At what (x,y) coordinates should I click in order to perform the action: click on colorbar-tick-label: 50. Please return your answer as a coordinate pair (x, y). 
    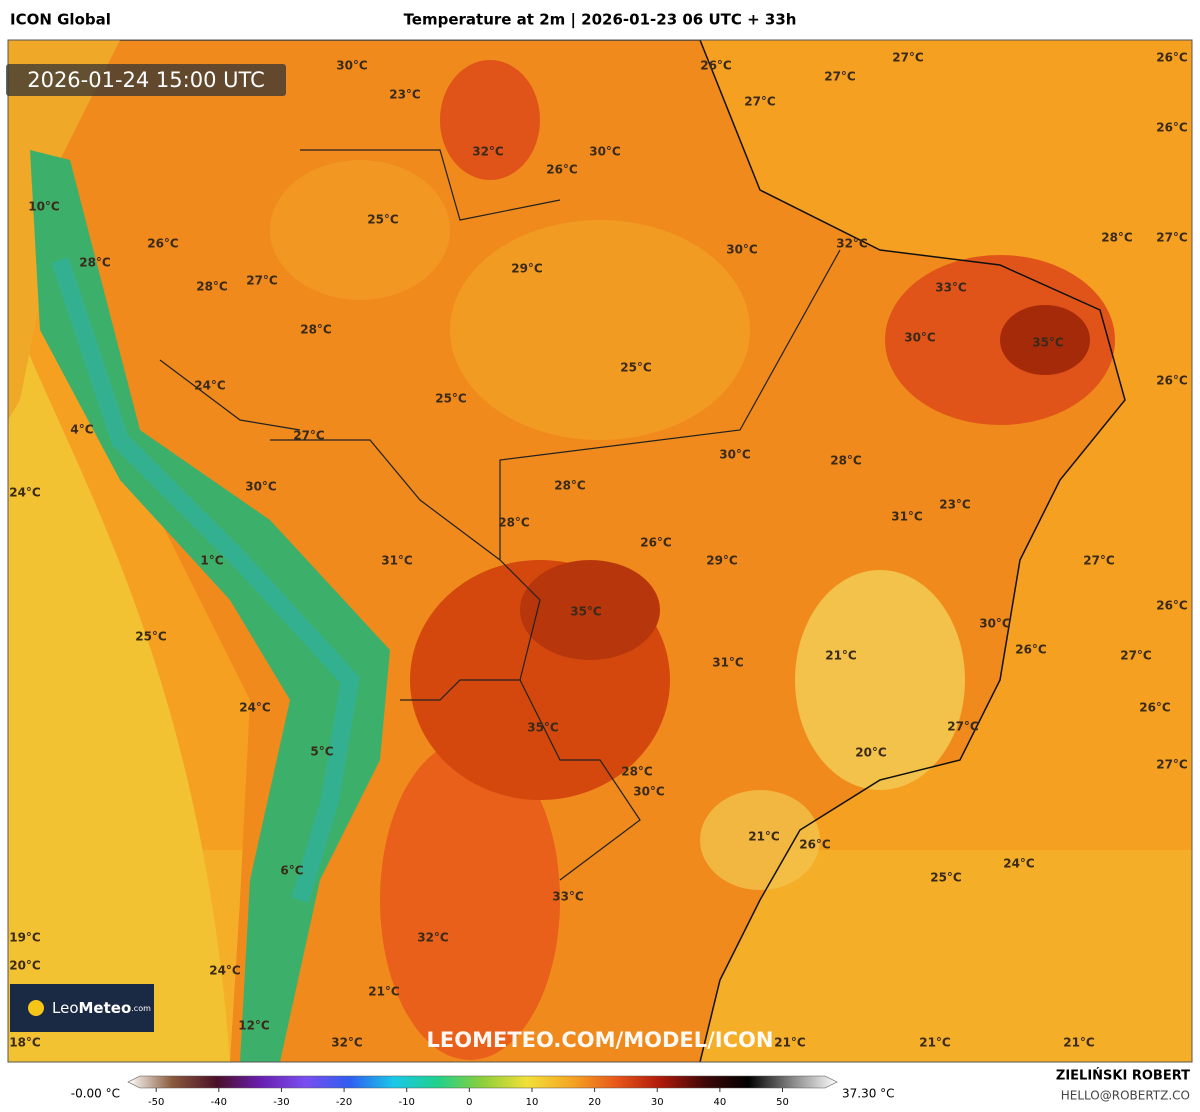
    Looking at the image, I should click on (782, 1102).